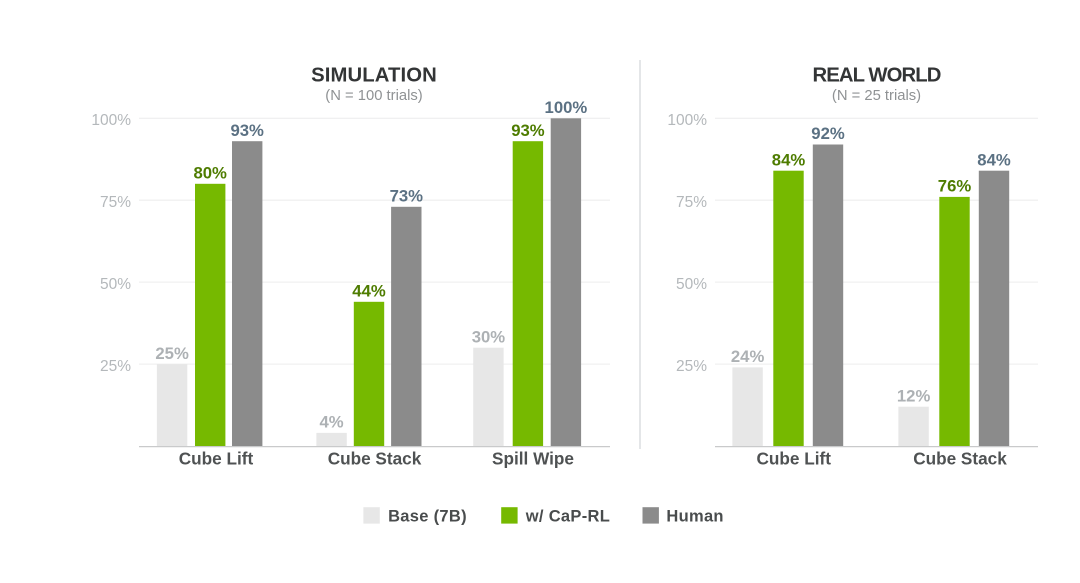 This screenshot has width=1080, height=583. Describe the element at coordinates (955, 186) in the screenshot. I see `svg-text: 76%` at that location.